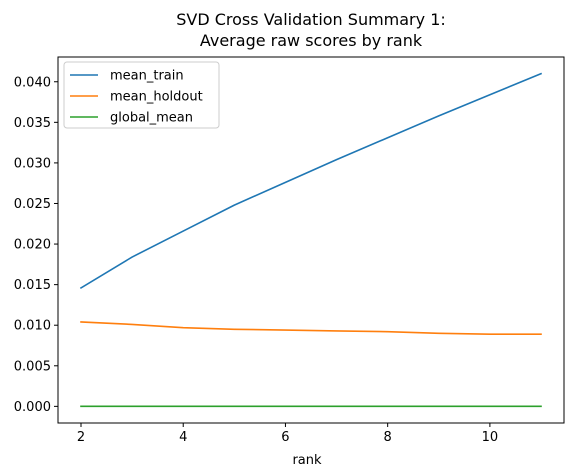 This screenshot has width=565, height=476. Describe the element at coordinates (183, 437) in the screenshot. I see `x-tick-label: 4` at that location.